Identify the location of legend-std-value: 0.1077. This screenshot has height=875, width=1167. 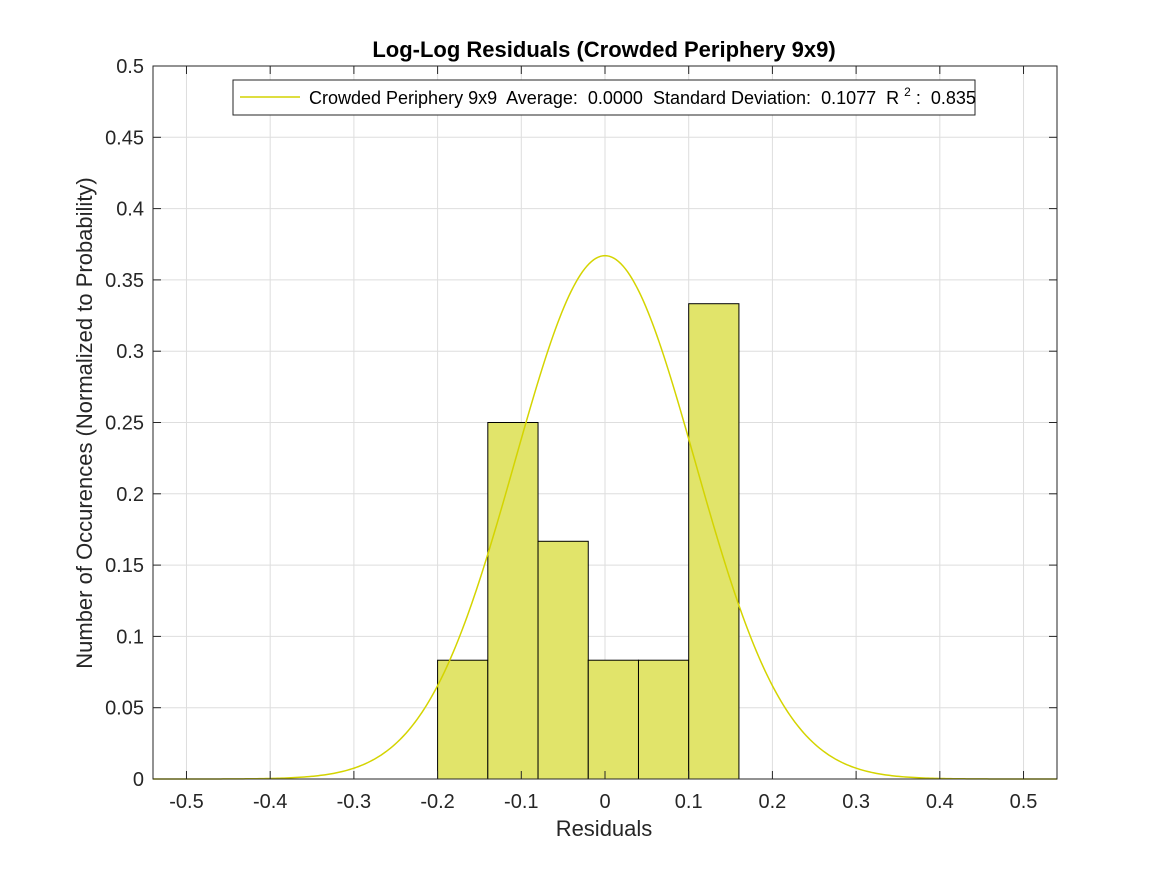
(848, 98).